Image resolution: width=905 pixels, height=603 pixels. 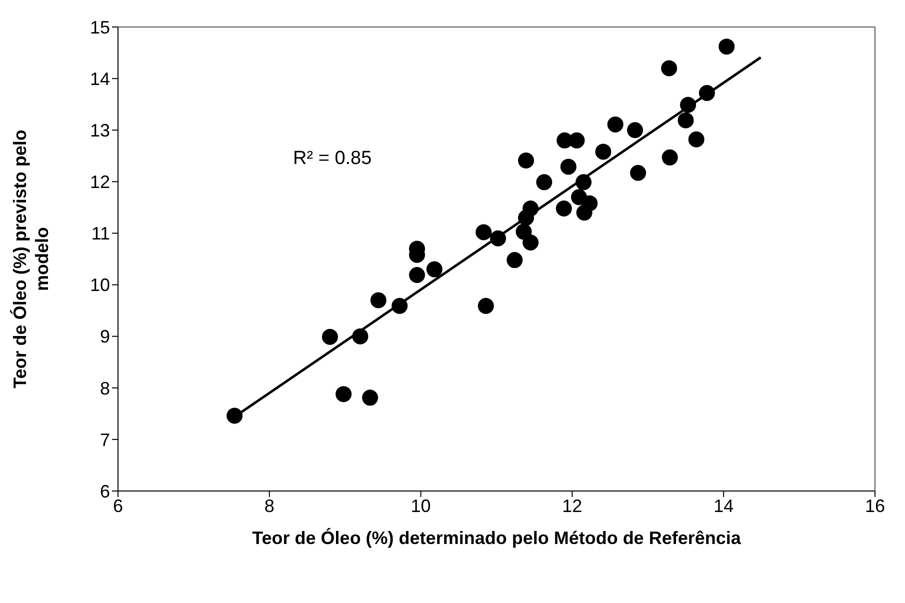 What do you see at coordinates (105, 388) in the screenshot?
I see `y-tick-label: 8` at bounding box center [105, 388].